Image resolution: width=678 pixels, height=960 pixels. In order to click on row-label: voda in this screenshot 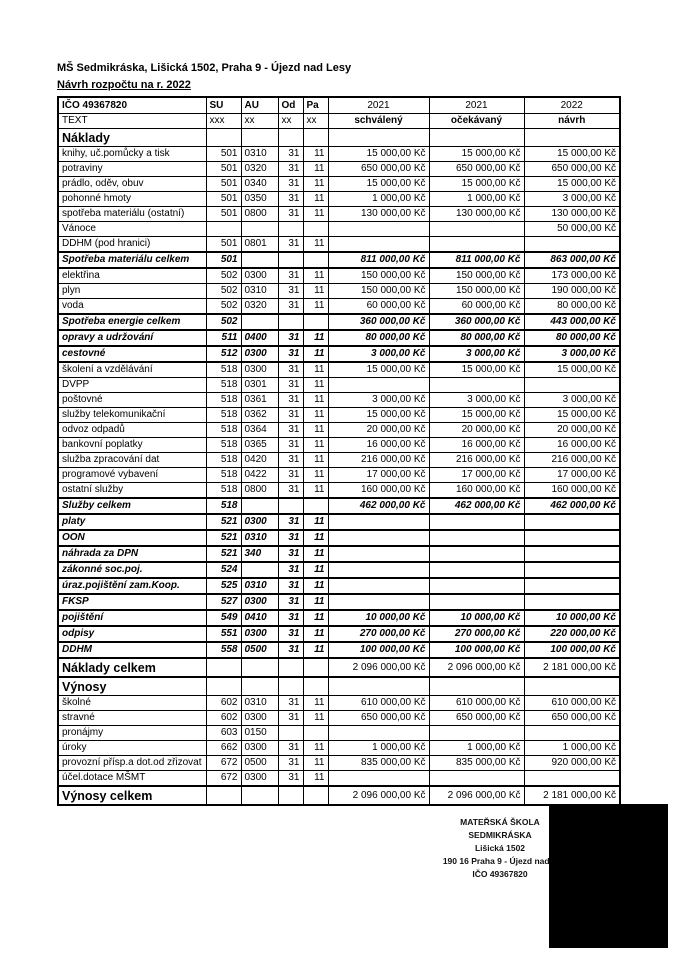, I will do `click(132, 306)`.